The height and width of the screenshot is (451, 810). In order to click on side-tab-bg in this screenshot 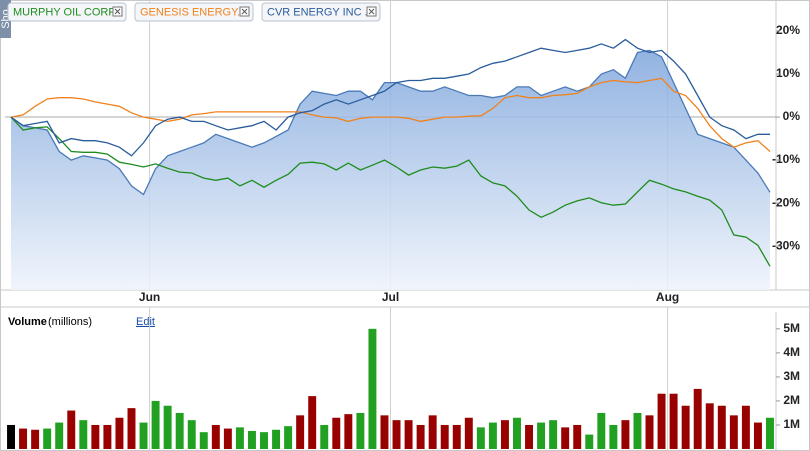, I will do `click(5, 19)`.